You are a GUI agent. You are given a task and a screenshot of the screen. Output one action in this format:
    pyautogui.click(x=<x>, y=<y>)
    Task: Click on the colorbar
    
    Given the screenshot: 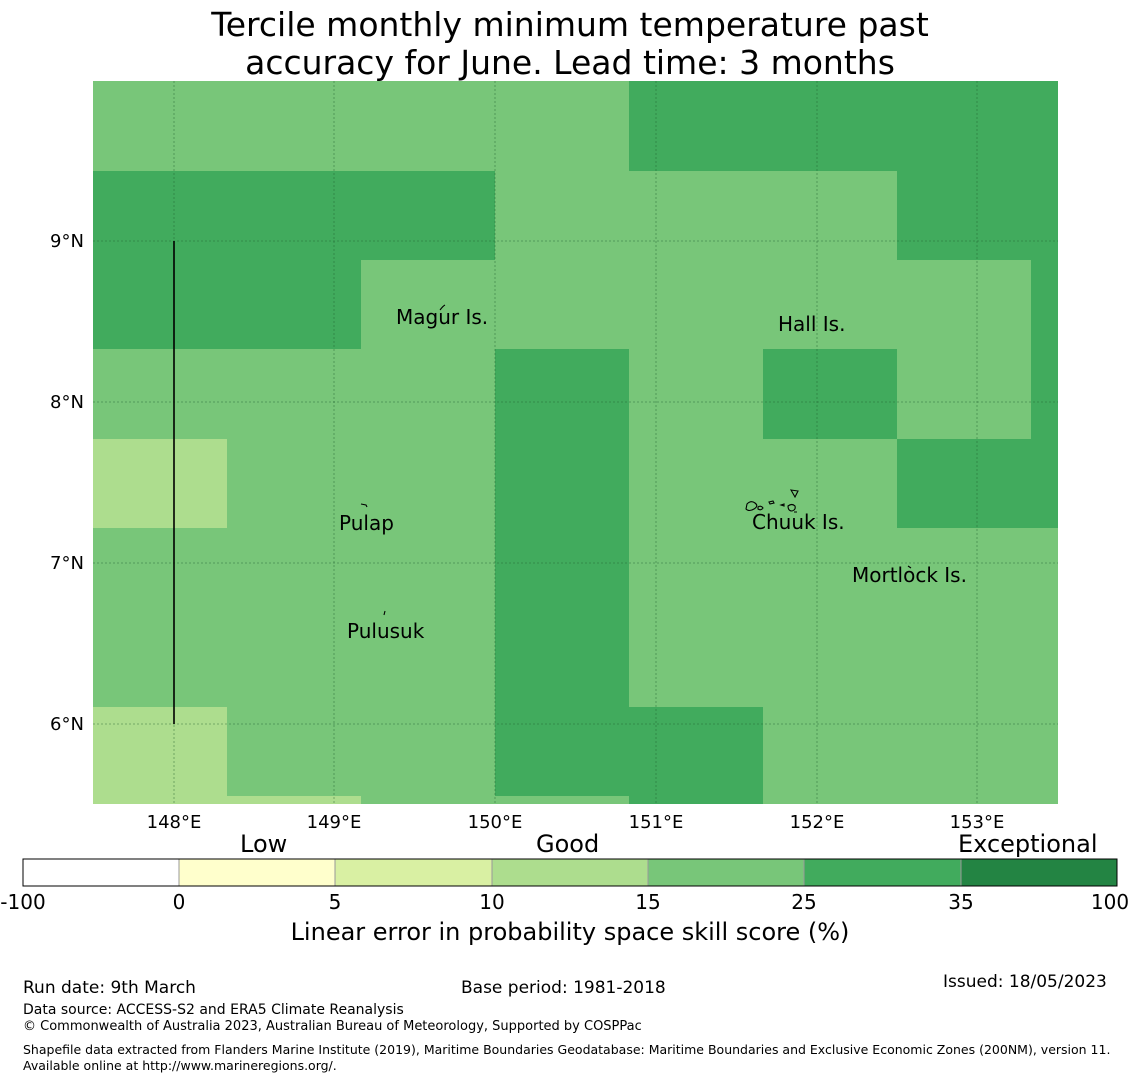 What is the action you would take?
    pyautogui.click(x=570, y=872)
    